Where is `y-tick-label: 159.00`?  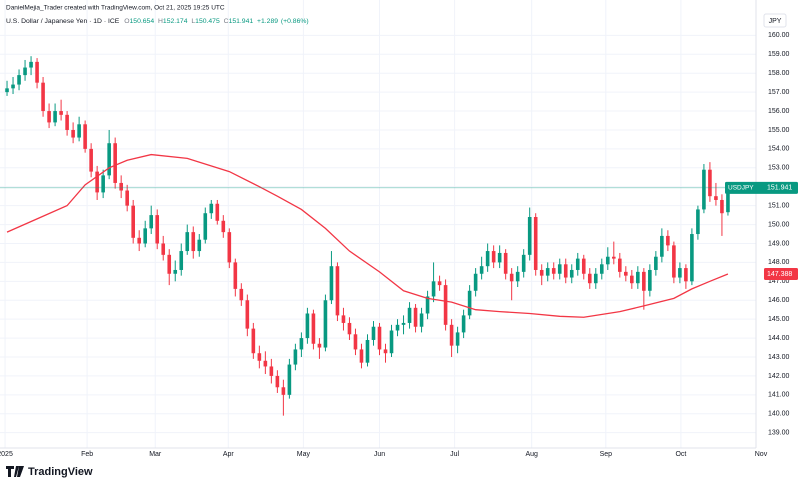
y-tick-label: 159.00 is located at coordinates (779, 54).